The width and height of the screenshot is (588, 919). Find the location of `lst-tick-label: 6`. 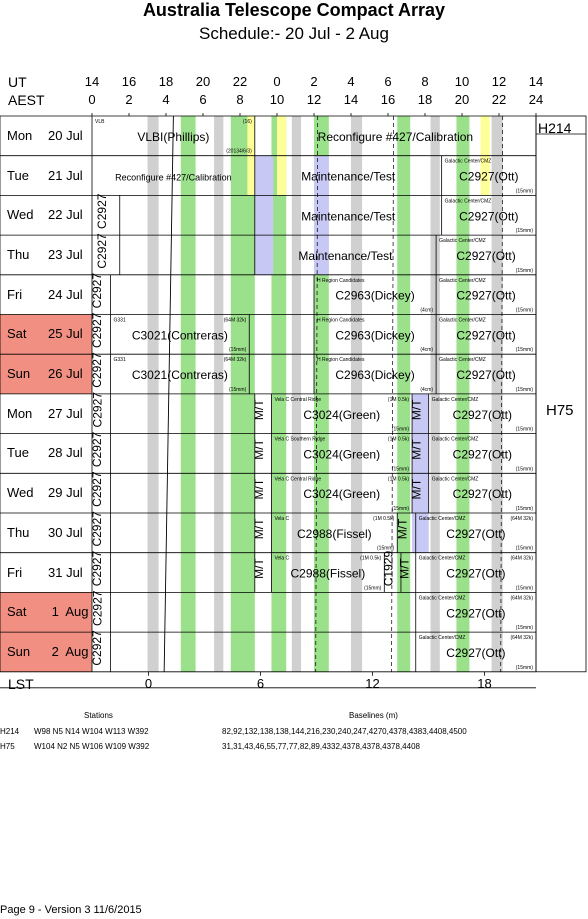

lst-tick-label: 6 is located at coordinates (260, 683).